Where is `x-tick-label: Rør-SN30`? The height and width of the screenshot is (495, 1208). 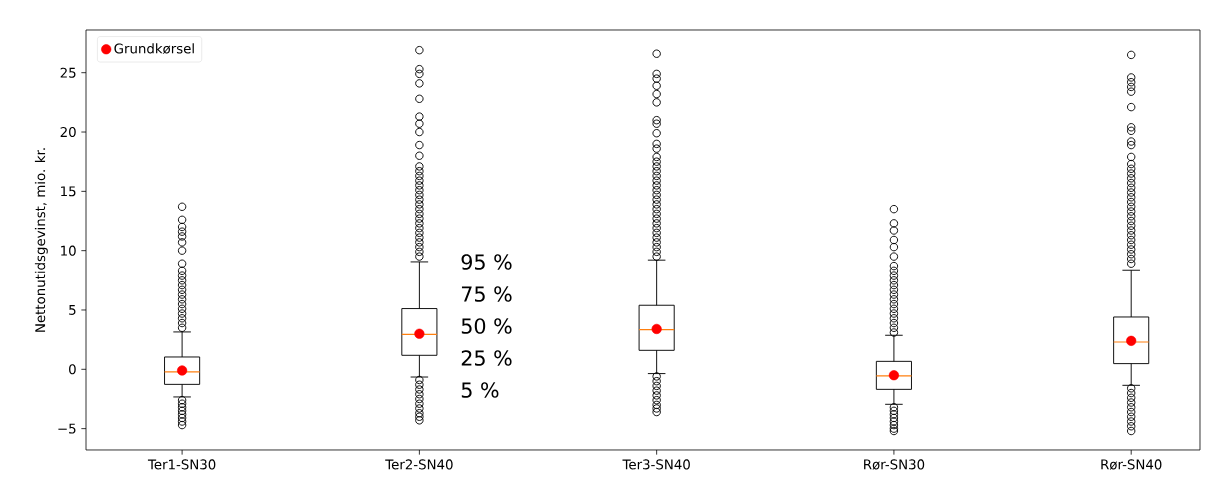 x-tick-label: Rør-SN30 is located at coordinates (894, 464).